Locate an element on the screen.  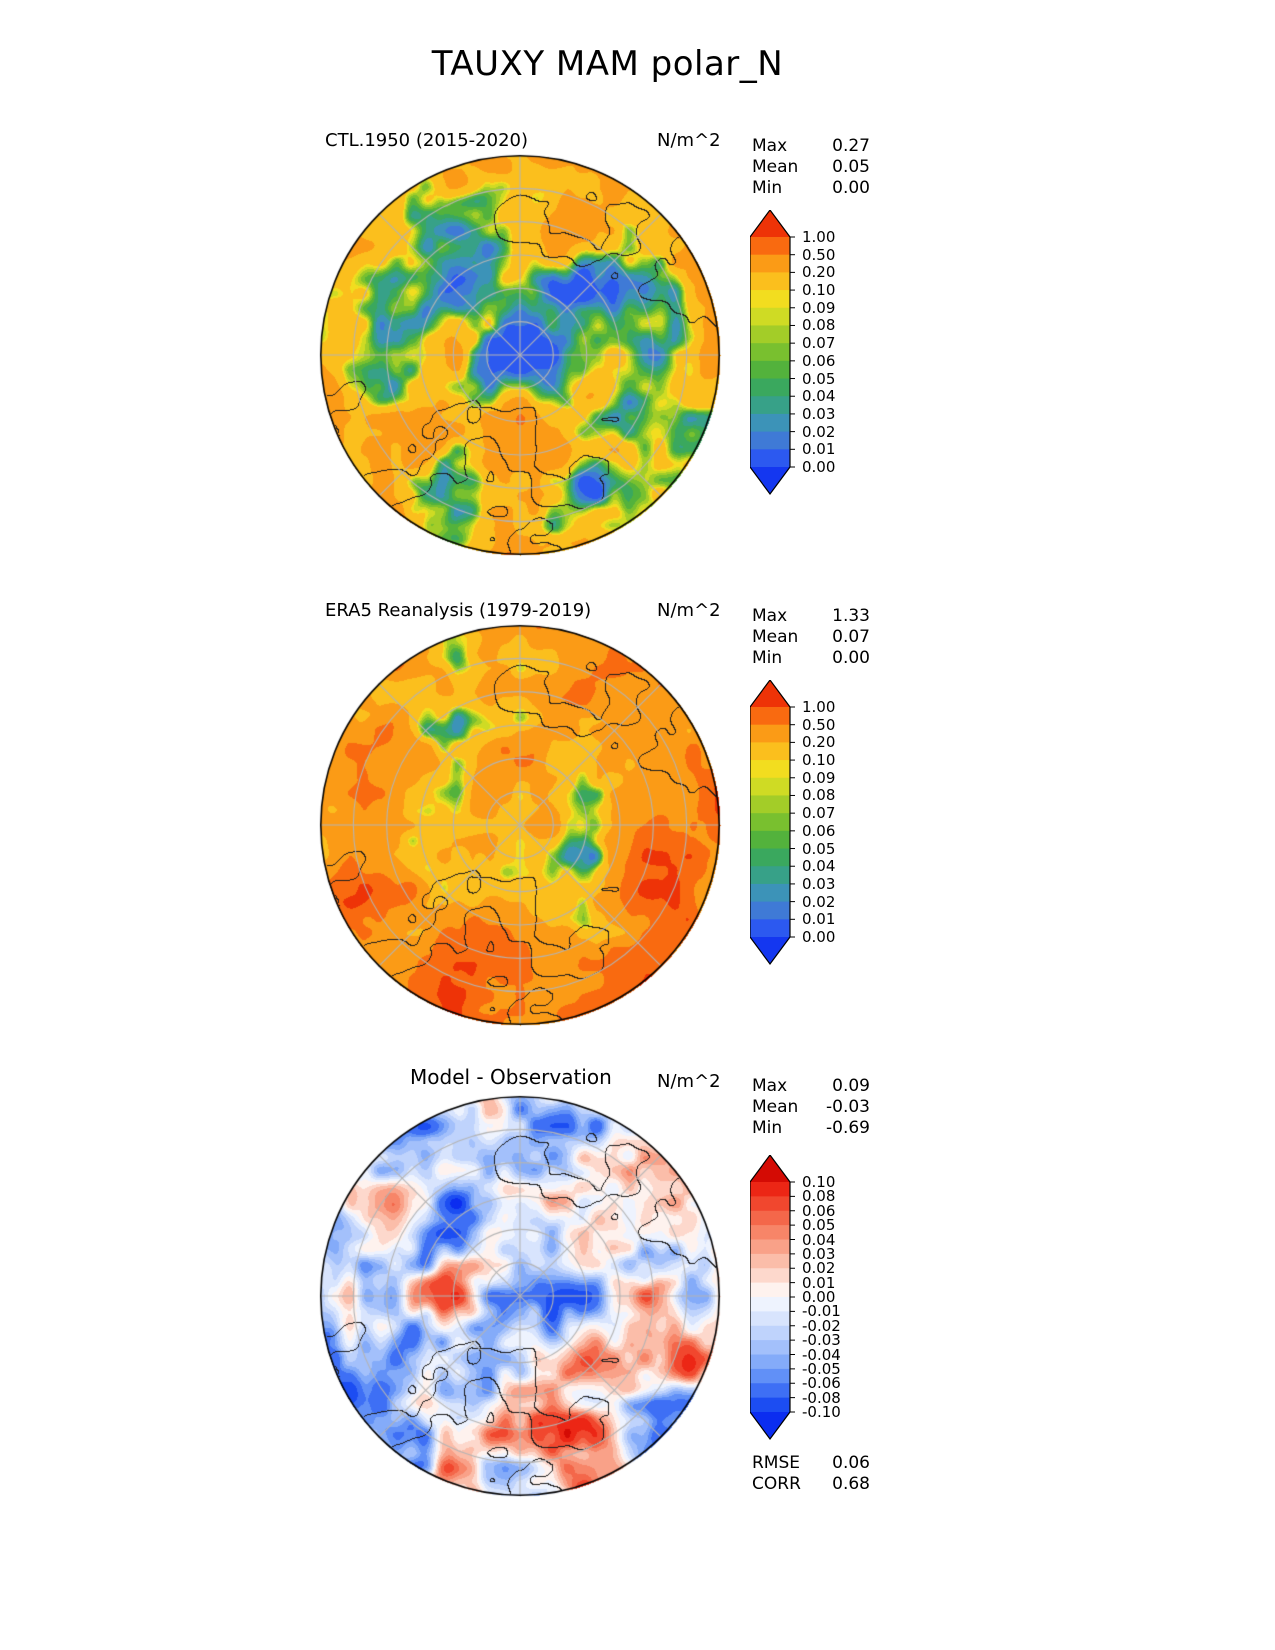
stats-block: Max 0.09 Mean -0.03 Min -0.69 is located at coordinates (811, 1107).